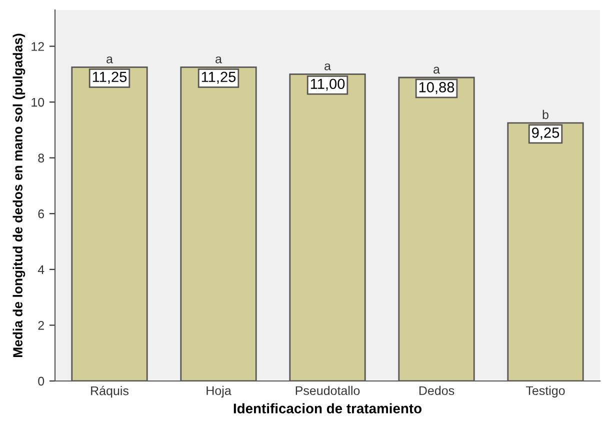 The width and height of the screenshot is (602, 423). Describe the element at coordinates (546, 134) in the screenshot. I see `data-label: 9,25` at that location.